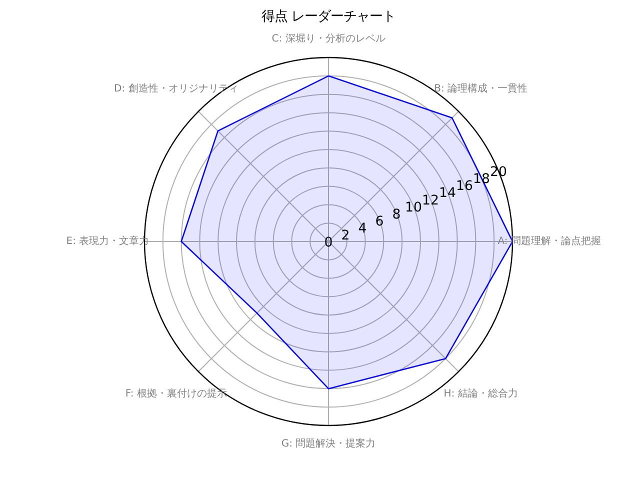  Describe the element at coordinates (447, 194) in the screenshot. I see `y-tick-label: 14` at that location.